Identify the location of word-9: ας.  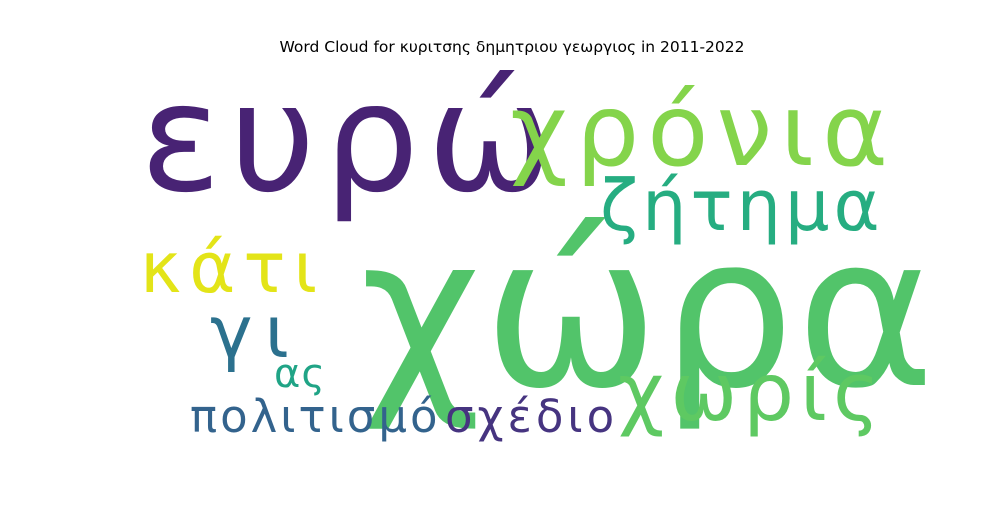
(300, 374).